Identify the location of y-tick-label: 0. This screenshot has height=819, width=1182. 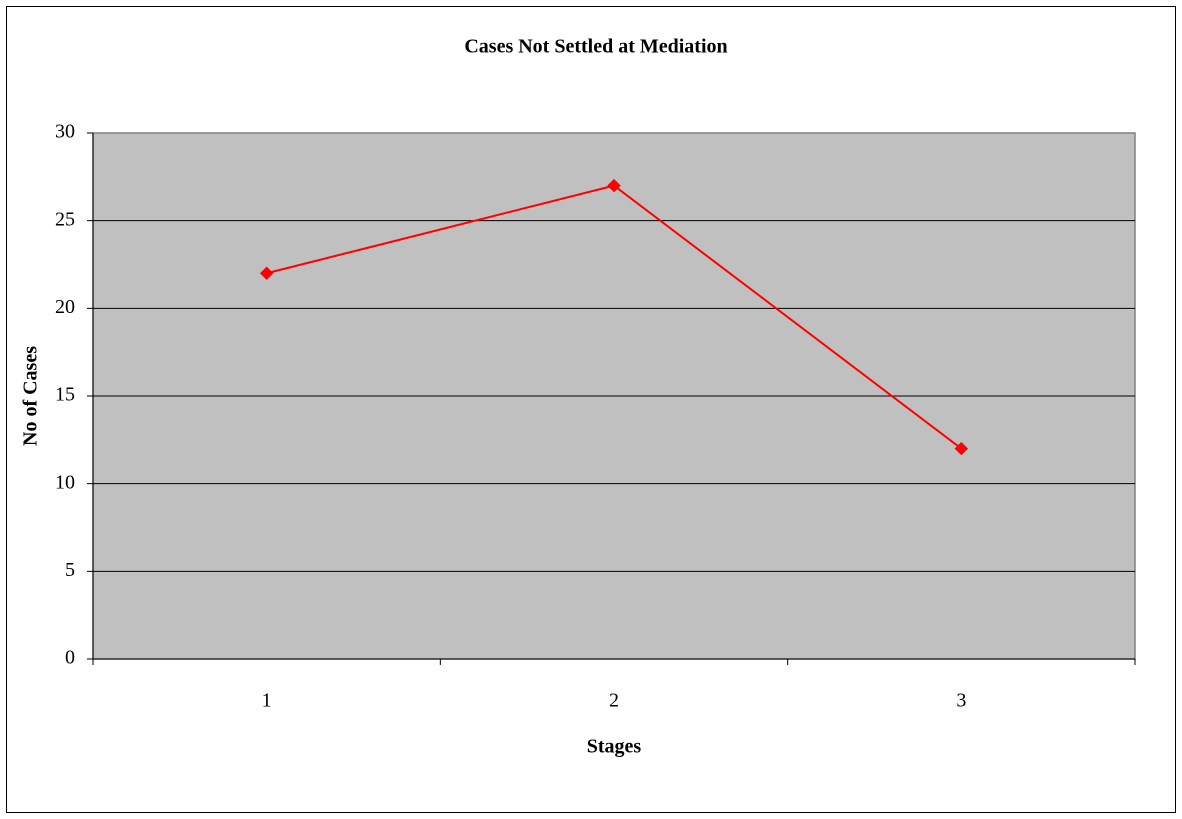
(70, 658).